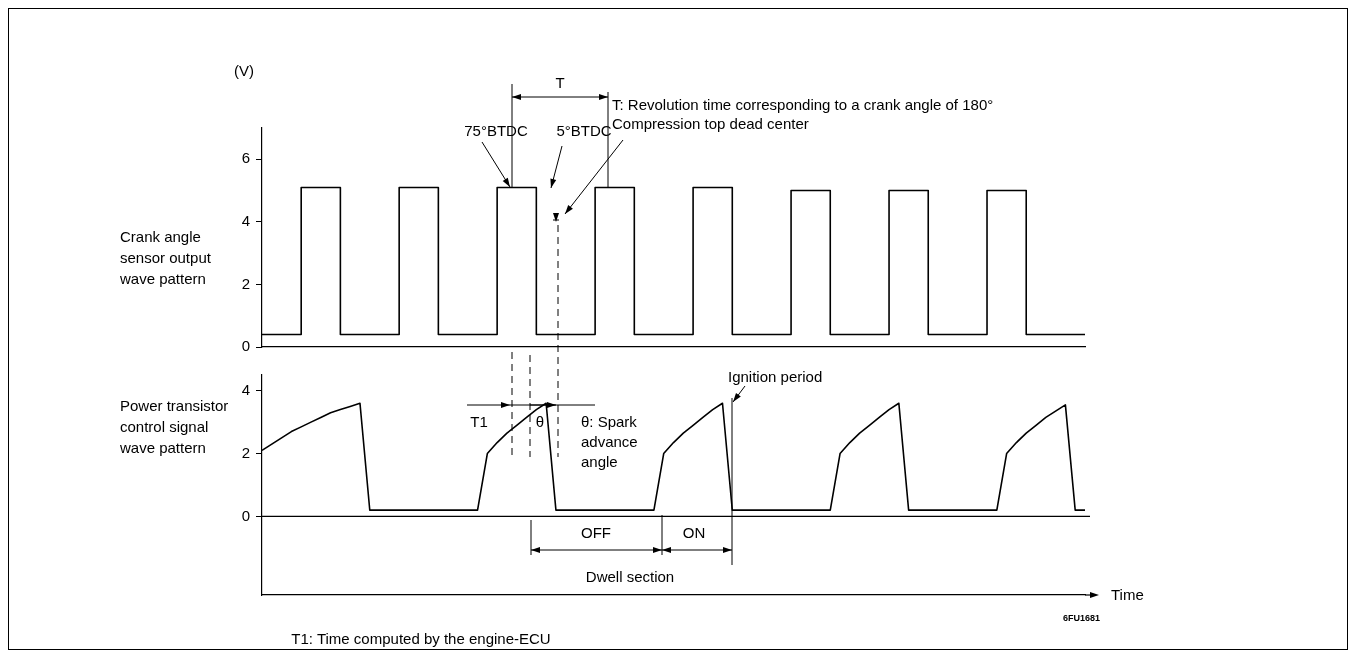 The height and width of the screenshot is (661, 1357). What do you see at coordinates (803, 105) in the screenshot?
I see `text: T: Revolution time corresponding to a crank angle of 180°` at bounding box center [803, 105].